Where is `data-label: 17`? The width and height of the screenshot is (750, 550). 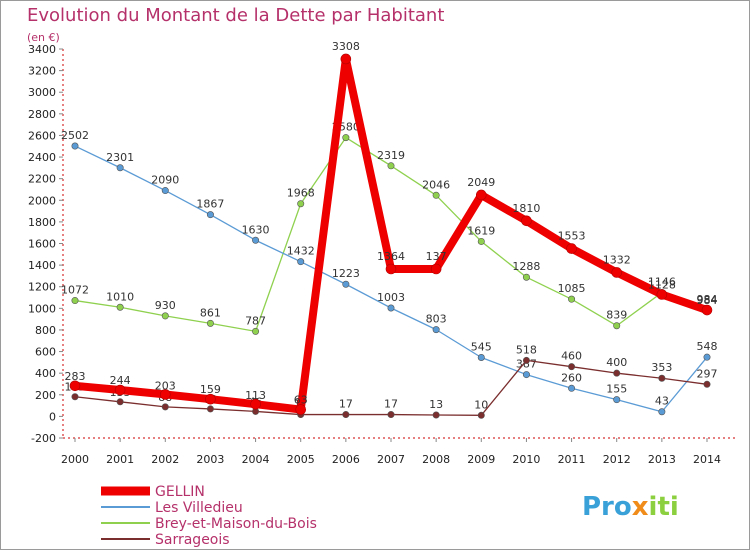
data-label: 17 is located at coordinates (391, 404).